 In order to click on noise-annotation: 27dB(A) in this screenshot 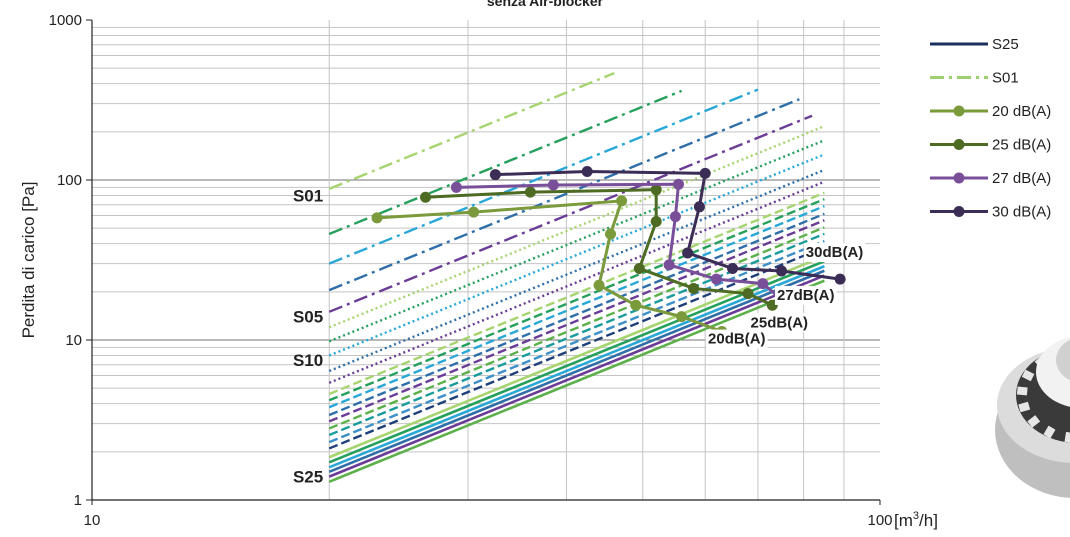, I will do `click(806, 295)`.